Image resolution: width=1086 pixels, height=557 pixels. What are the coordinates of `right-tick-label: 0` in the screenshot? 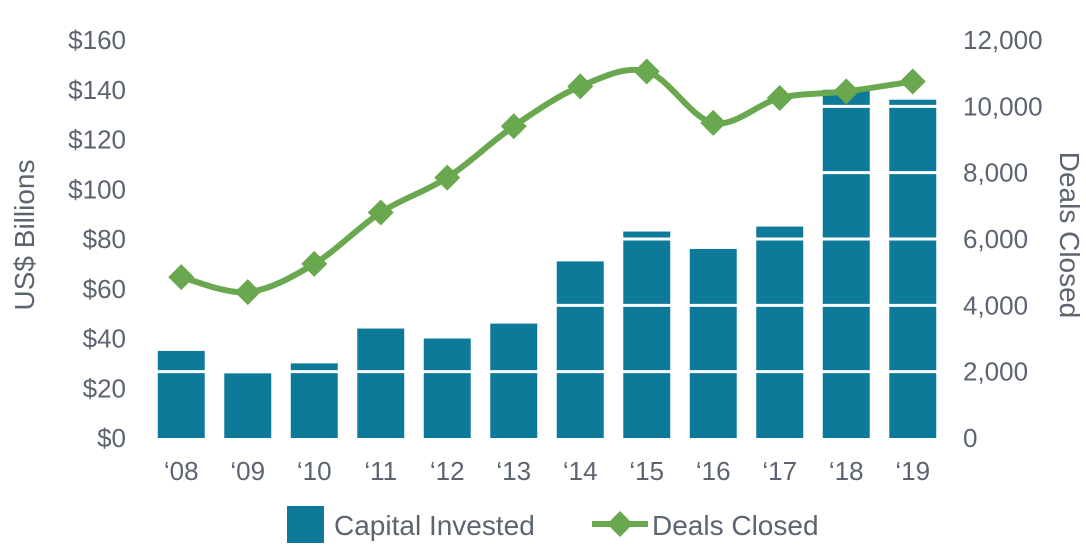 It's located at (970, 438).